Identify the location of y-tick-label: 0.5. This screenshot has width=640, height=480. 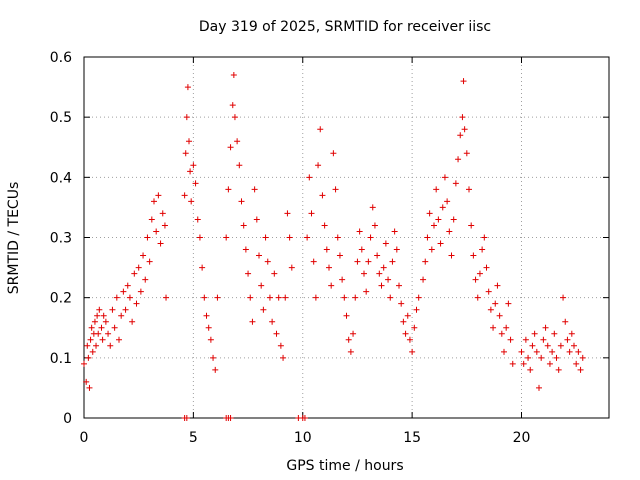
(61, 118).